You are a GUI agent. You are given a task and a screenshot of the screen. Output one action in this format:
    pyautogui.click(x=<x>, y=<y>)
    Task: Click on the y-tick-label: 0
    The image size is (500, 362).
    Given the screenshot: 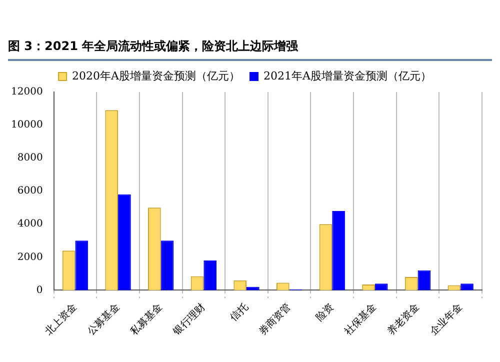 What is the action you would take?
    pyautogui.click(x=39, y=290)
    